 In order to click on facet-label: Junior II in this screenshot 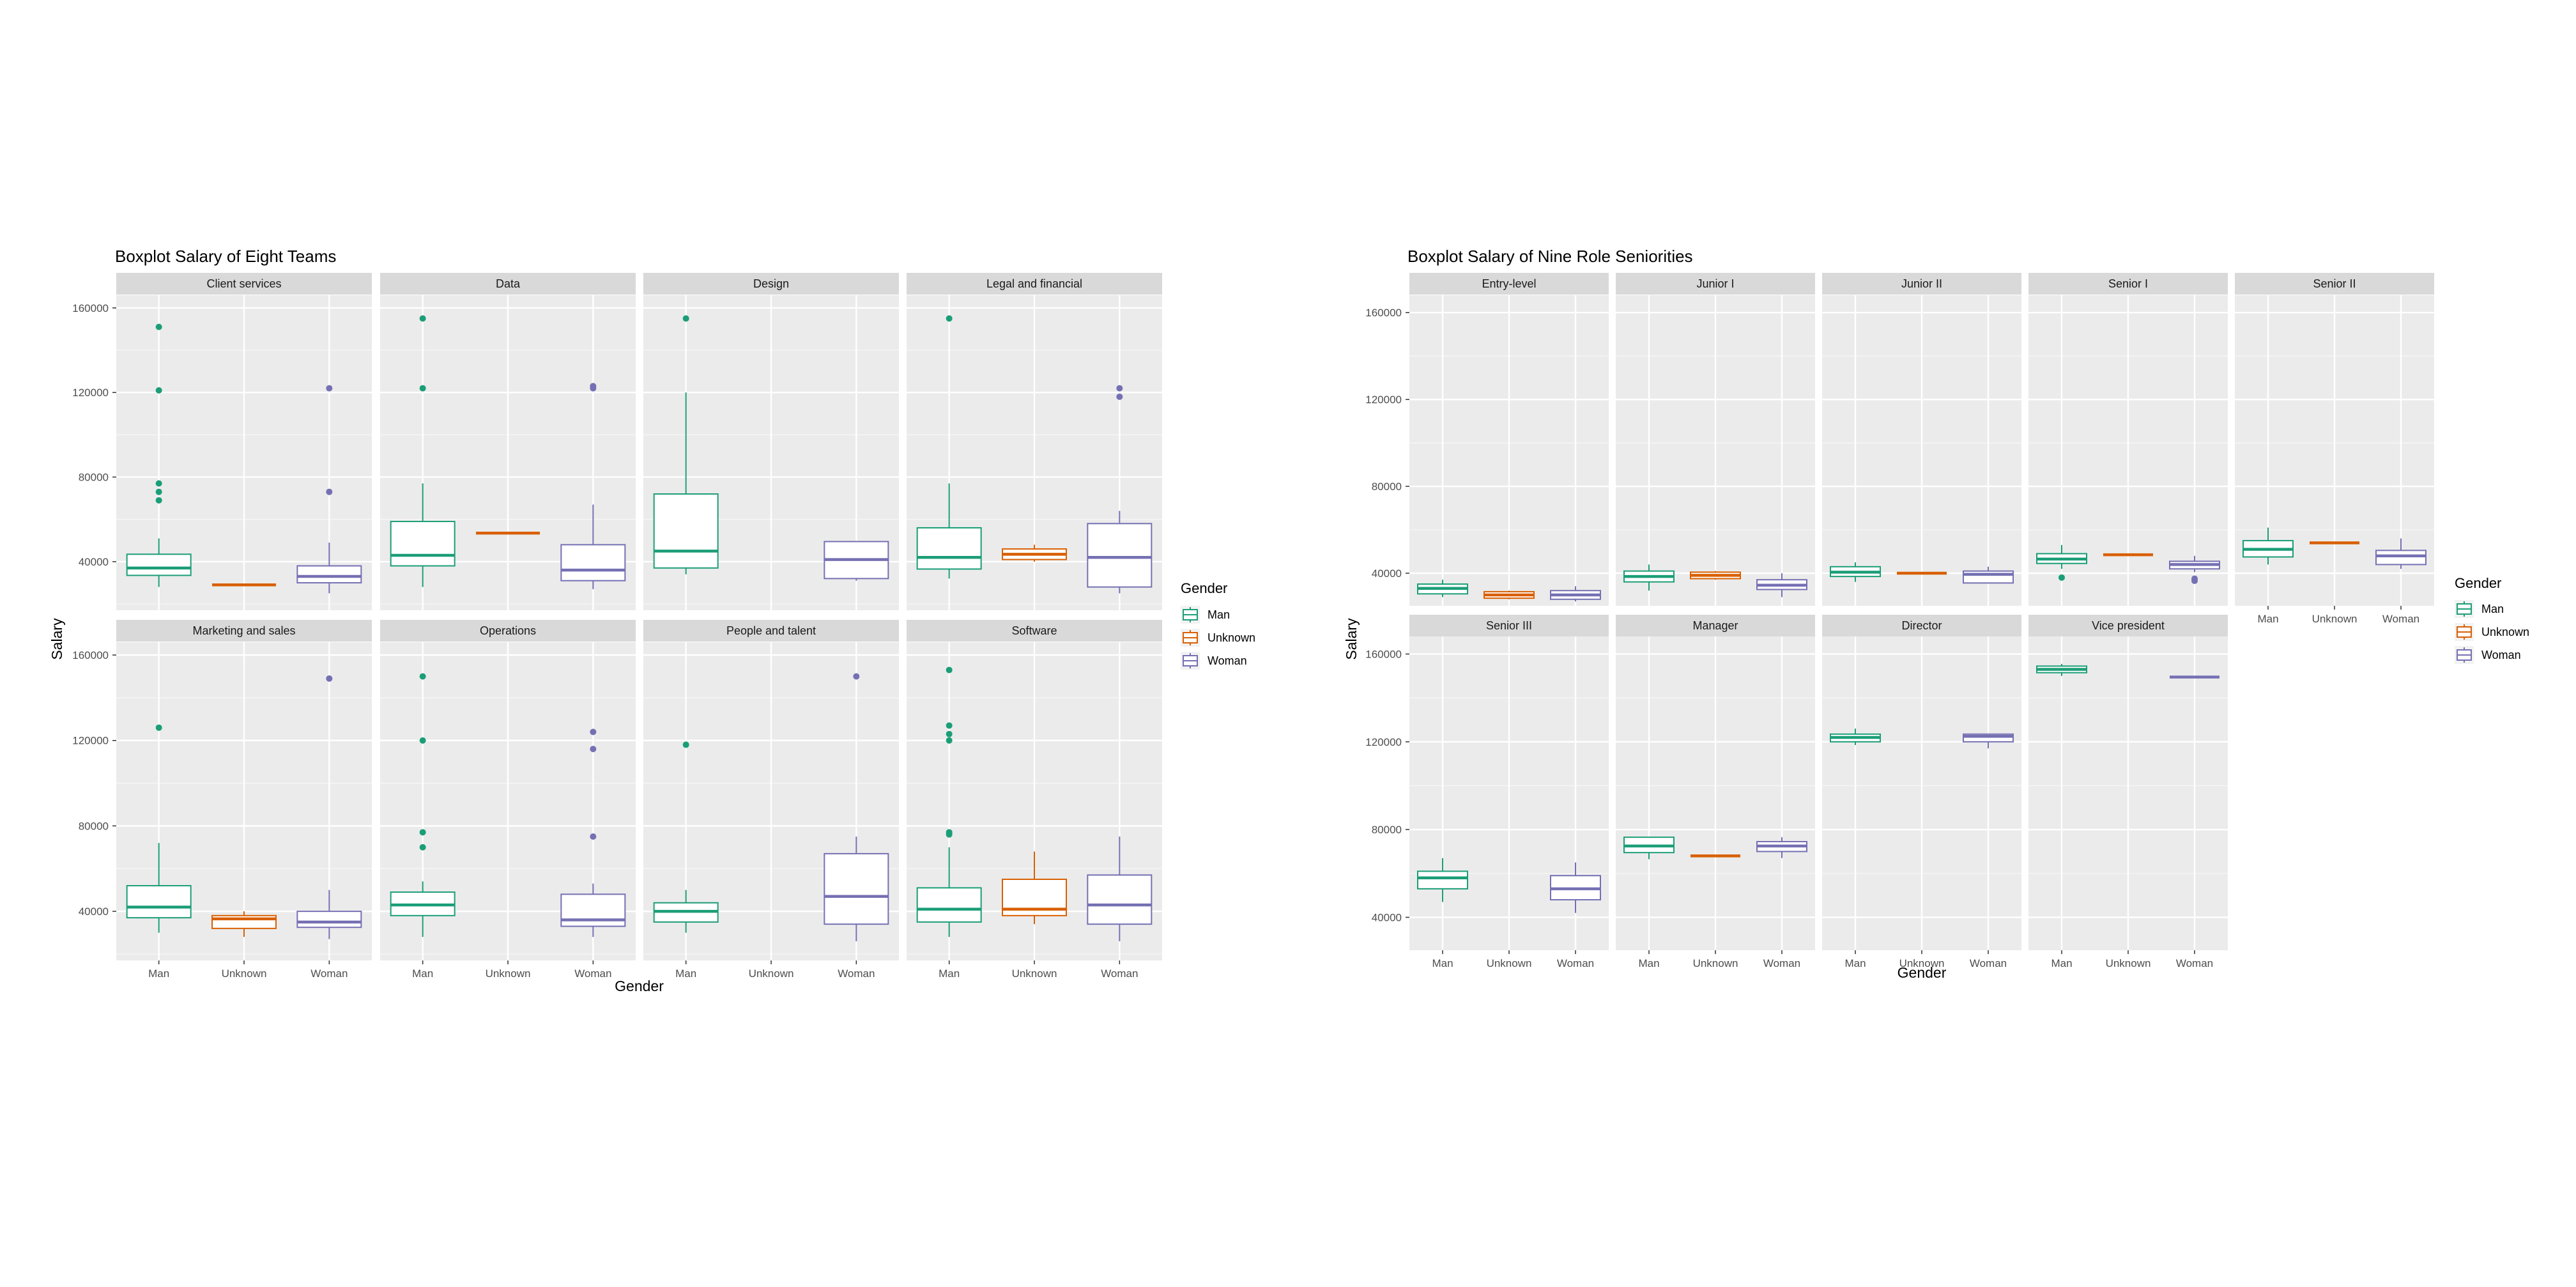, I will do `click(1921, 283)`.